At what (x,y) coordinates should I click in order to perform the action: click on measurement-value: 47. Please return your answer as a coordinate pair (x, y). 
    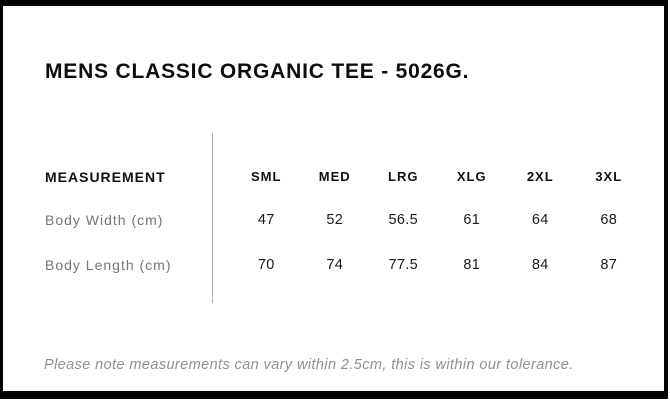
    Looking at the image, I should click on (266, 220).